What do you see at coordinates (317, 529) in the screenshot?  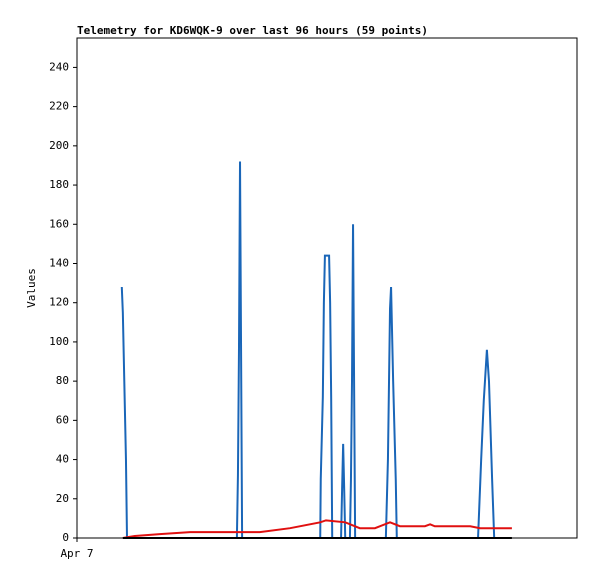 I see `series-line` at bounding box center [317, 529].